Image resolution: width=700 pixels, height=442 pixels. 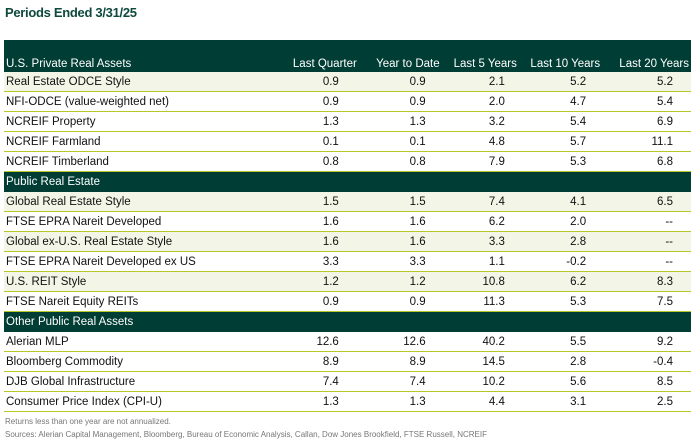 What do you see at coordinates (480, 56) in the screenshot?
I see `column-header: Last 5 Years` at bounding box center [480, 56].